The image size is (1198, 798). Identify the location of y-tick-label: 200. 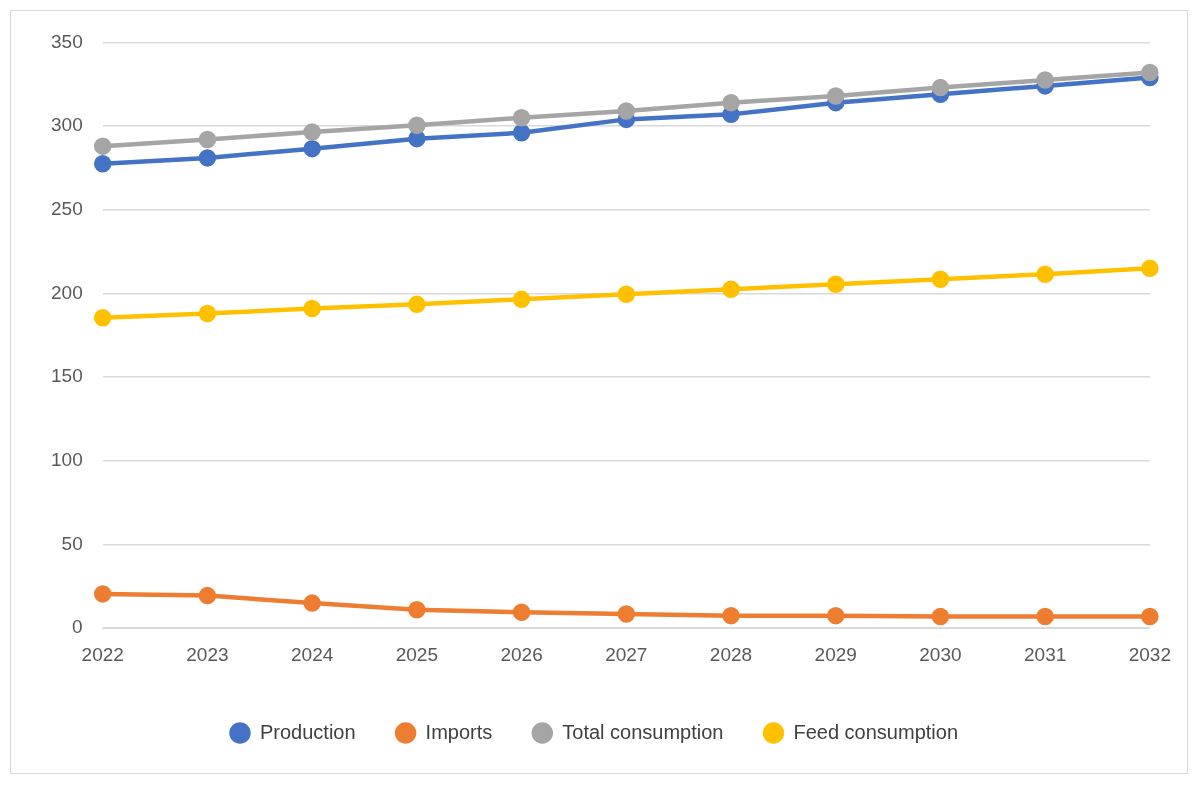
(67, 292).